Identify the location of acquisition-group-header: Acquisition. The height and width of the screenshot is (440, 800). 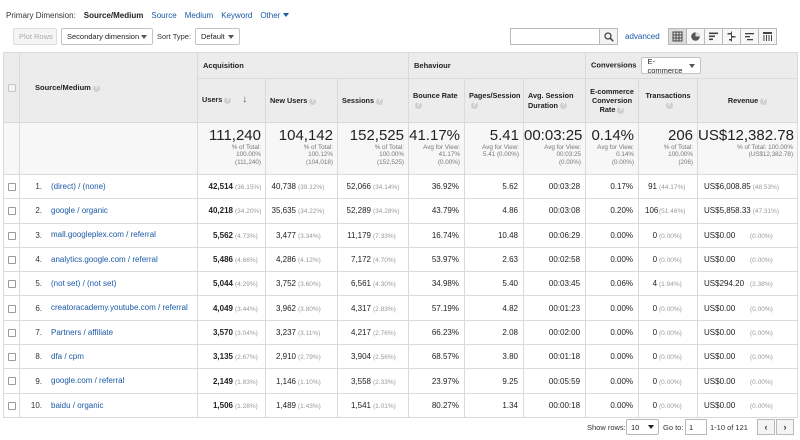
(303, 65).